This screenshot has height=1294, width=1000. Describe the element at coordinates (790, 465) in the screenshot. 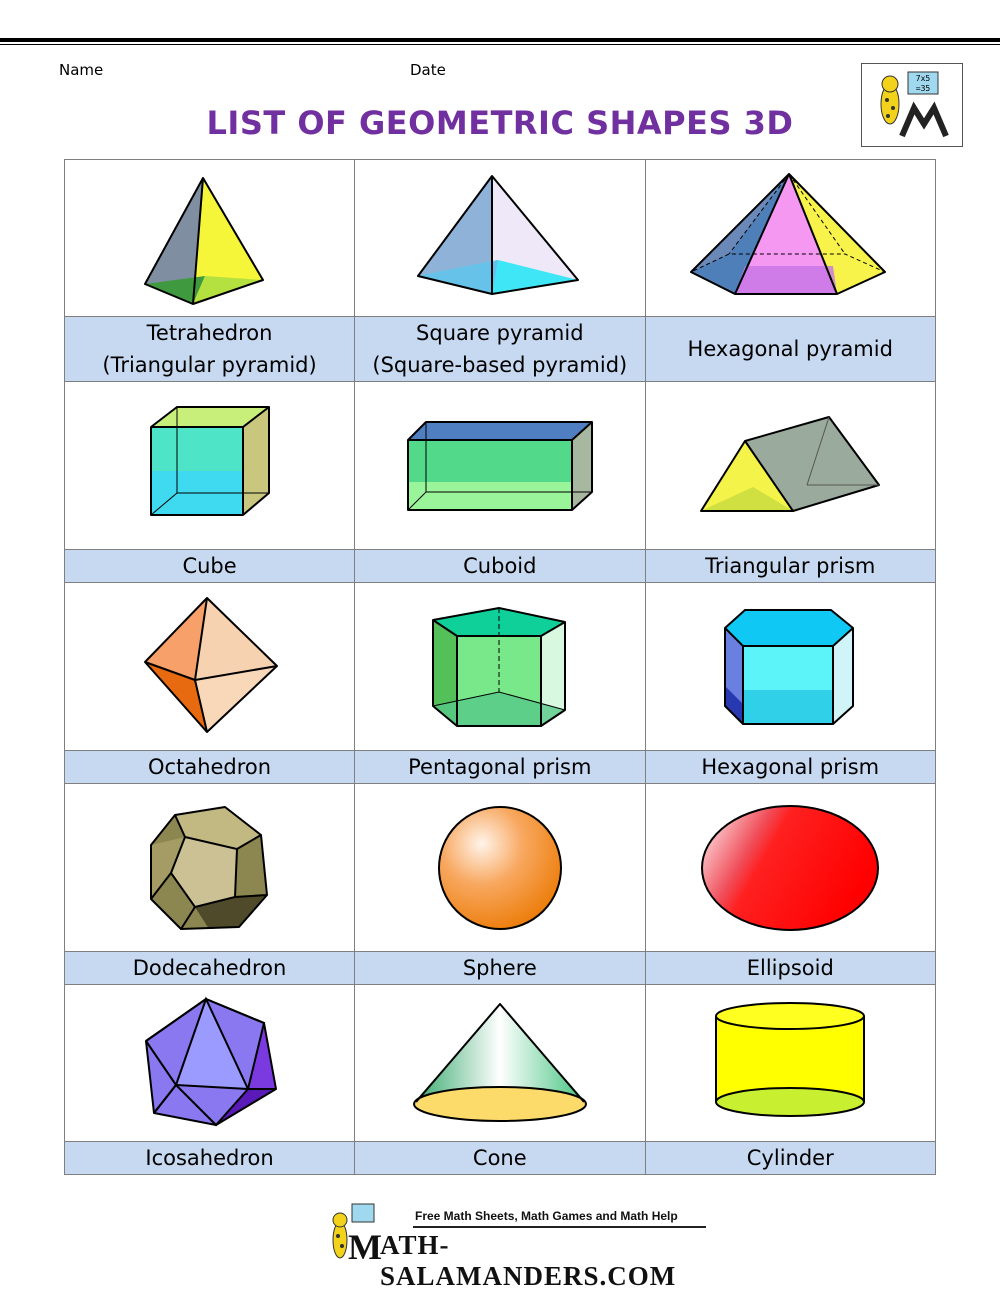

I see `triangular-prism-picture` at that location.